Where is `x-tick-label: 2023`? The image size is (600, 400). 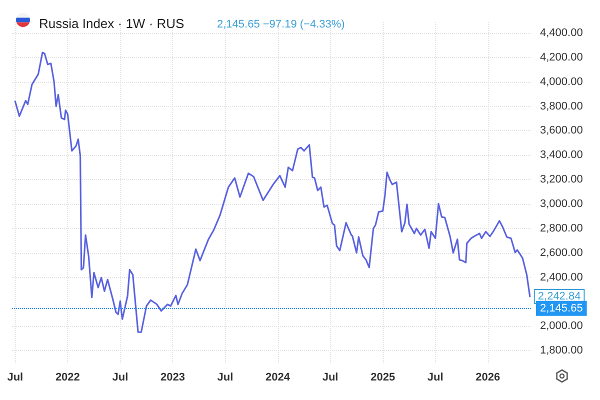
x-tick-label: 2023 is located at coordinates (172, 378).